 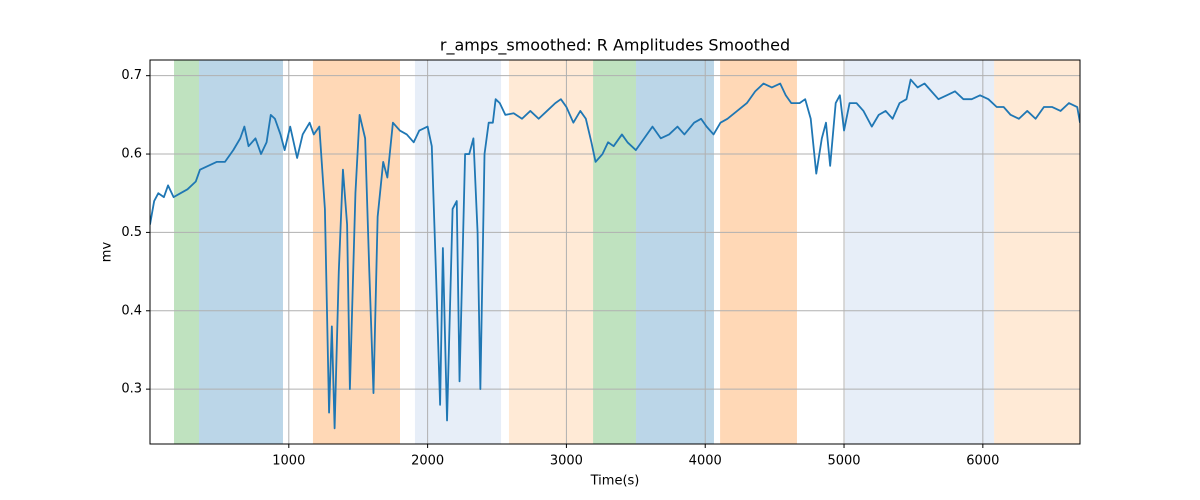 What do you see at coordinates (615, 481) in the screenshot?
I see `x-axis-label: Time(s)` at bounding box center [615, 481].